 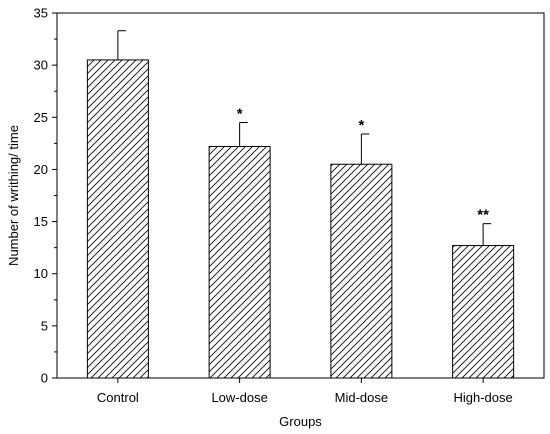 I want to click on x-tick-label: Mid-dose, so click(x=361, y=397).